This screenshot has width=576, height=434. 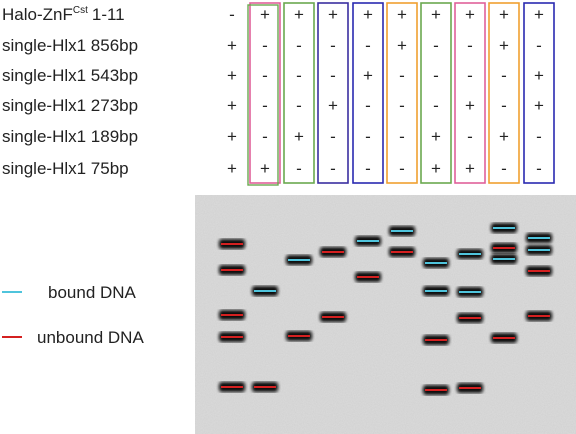 What do you see at coordinates (70, 45) in the screenshot?
I see `row-label: single-Hlx1 856bp` at bounding box center [70, 45].